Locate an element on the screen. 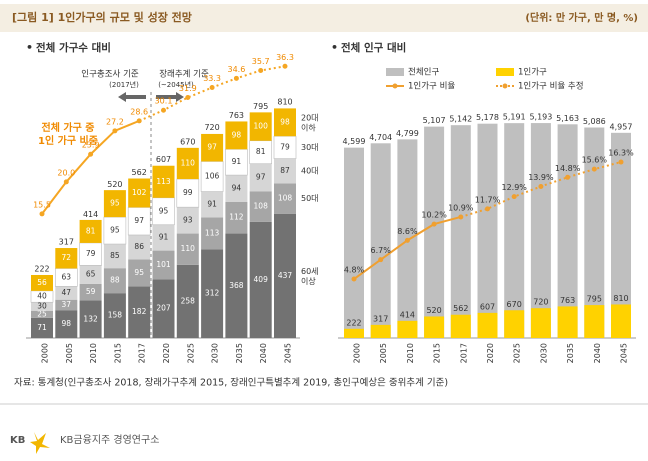 This screenshot has width=648, height=461. chart-title: 전체 가구수 대비 is located at coordinates (73, 47).